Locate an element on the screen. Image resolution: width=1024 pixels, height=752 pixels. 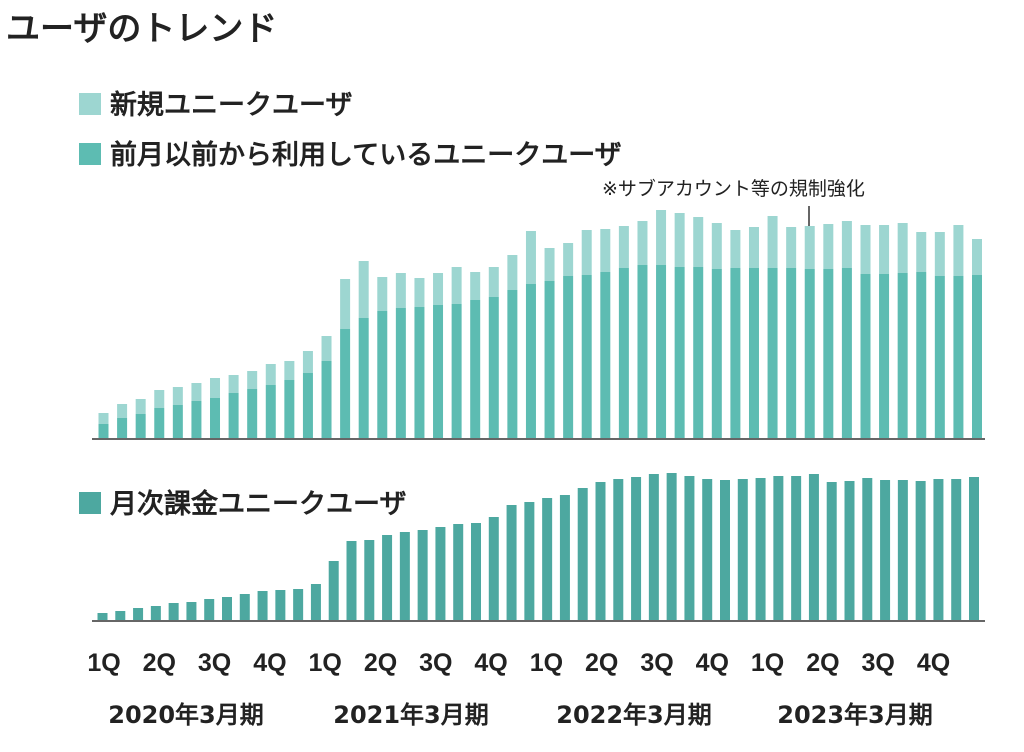
fiscal-year-label: 2023年3月期 is located at coordinates (855, 715).